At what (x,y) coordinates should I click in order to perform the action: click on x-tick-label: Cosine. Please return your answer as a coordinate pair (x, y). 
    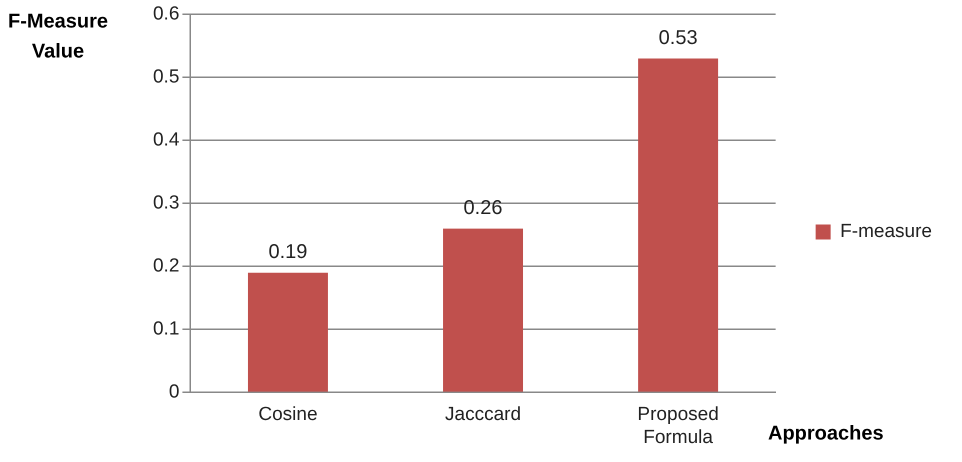
    Looking at the image, I should click on (288, 415).